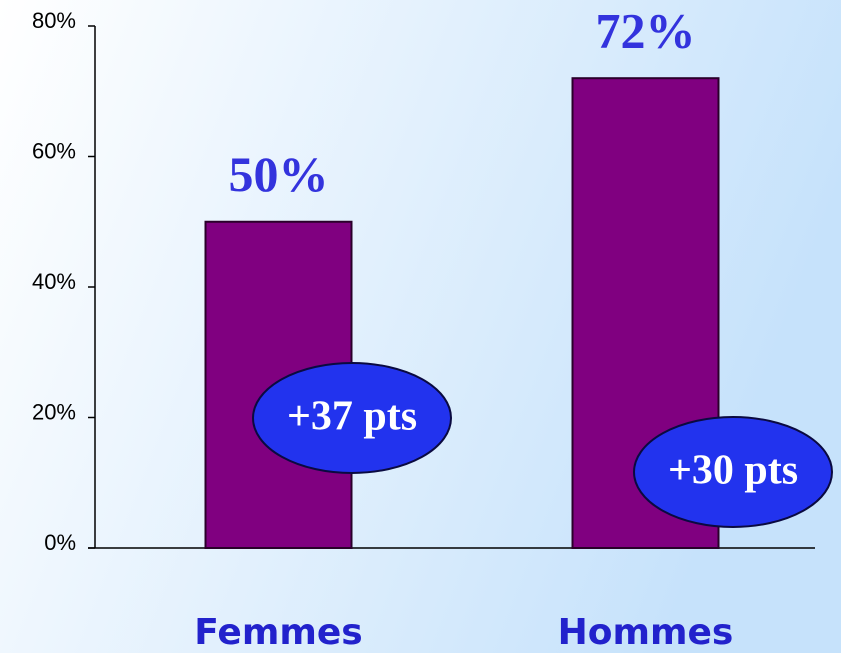 This screenshot has height=653, width=841. What do you see at coordinates (54, 20) in the screenshot?
I see `y-tick-label: 80%` at bounding box center [54, 20].